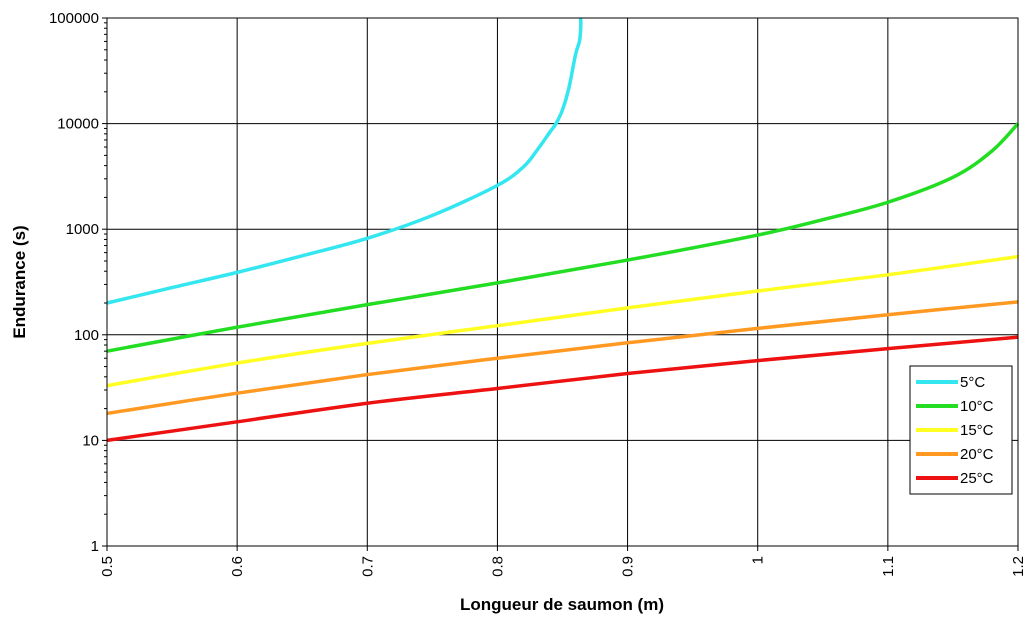  Describe the element at coordinates (19, 281) in the screenshot. I see `y-axis-title: Endurance (s)` at that location.